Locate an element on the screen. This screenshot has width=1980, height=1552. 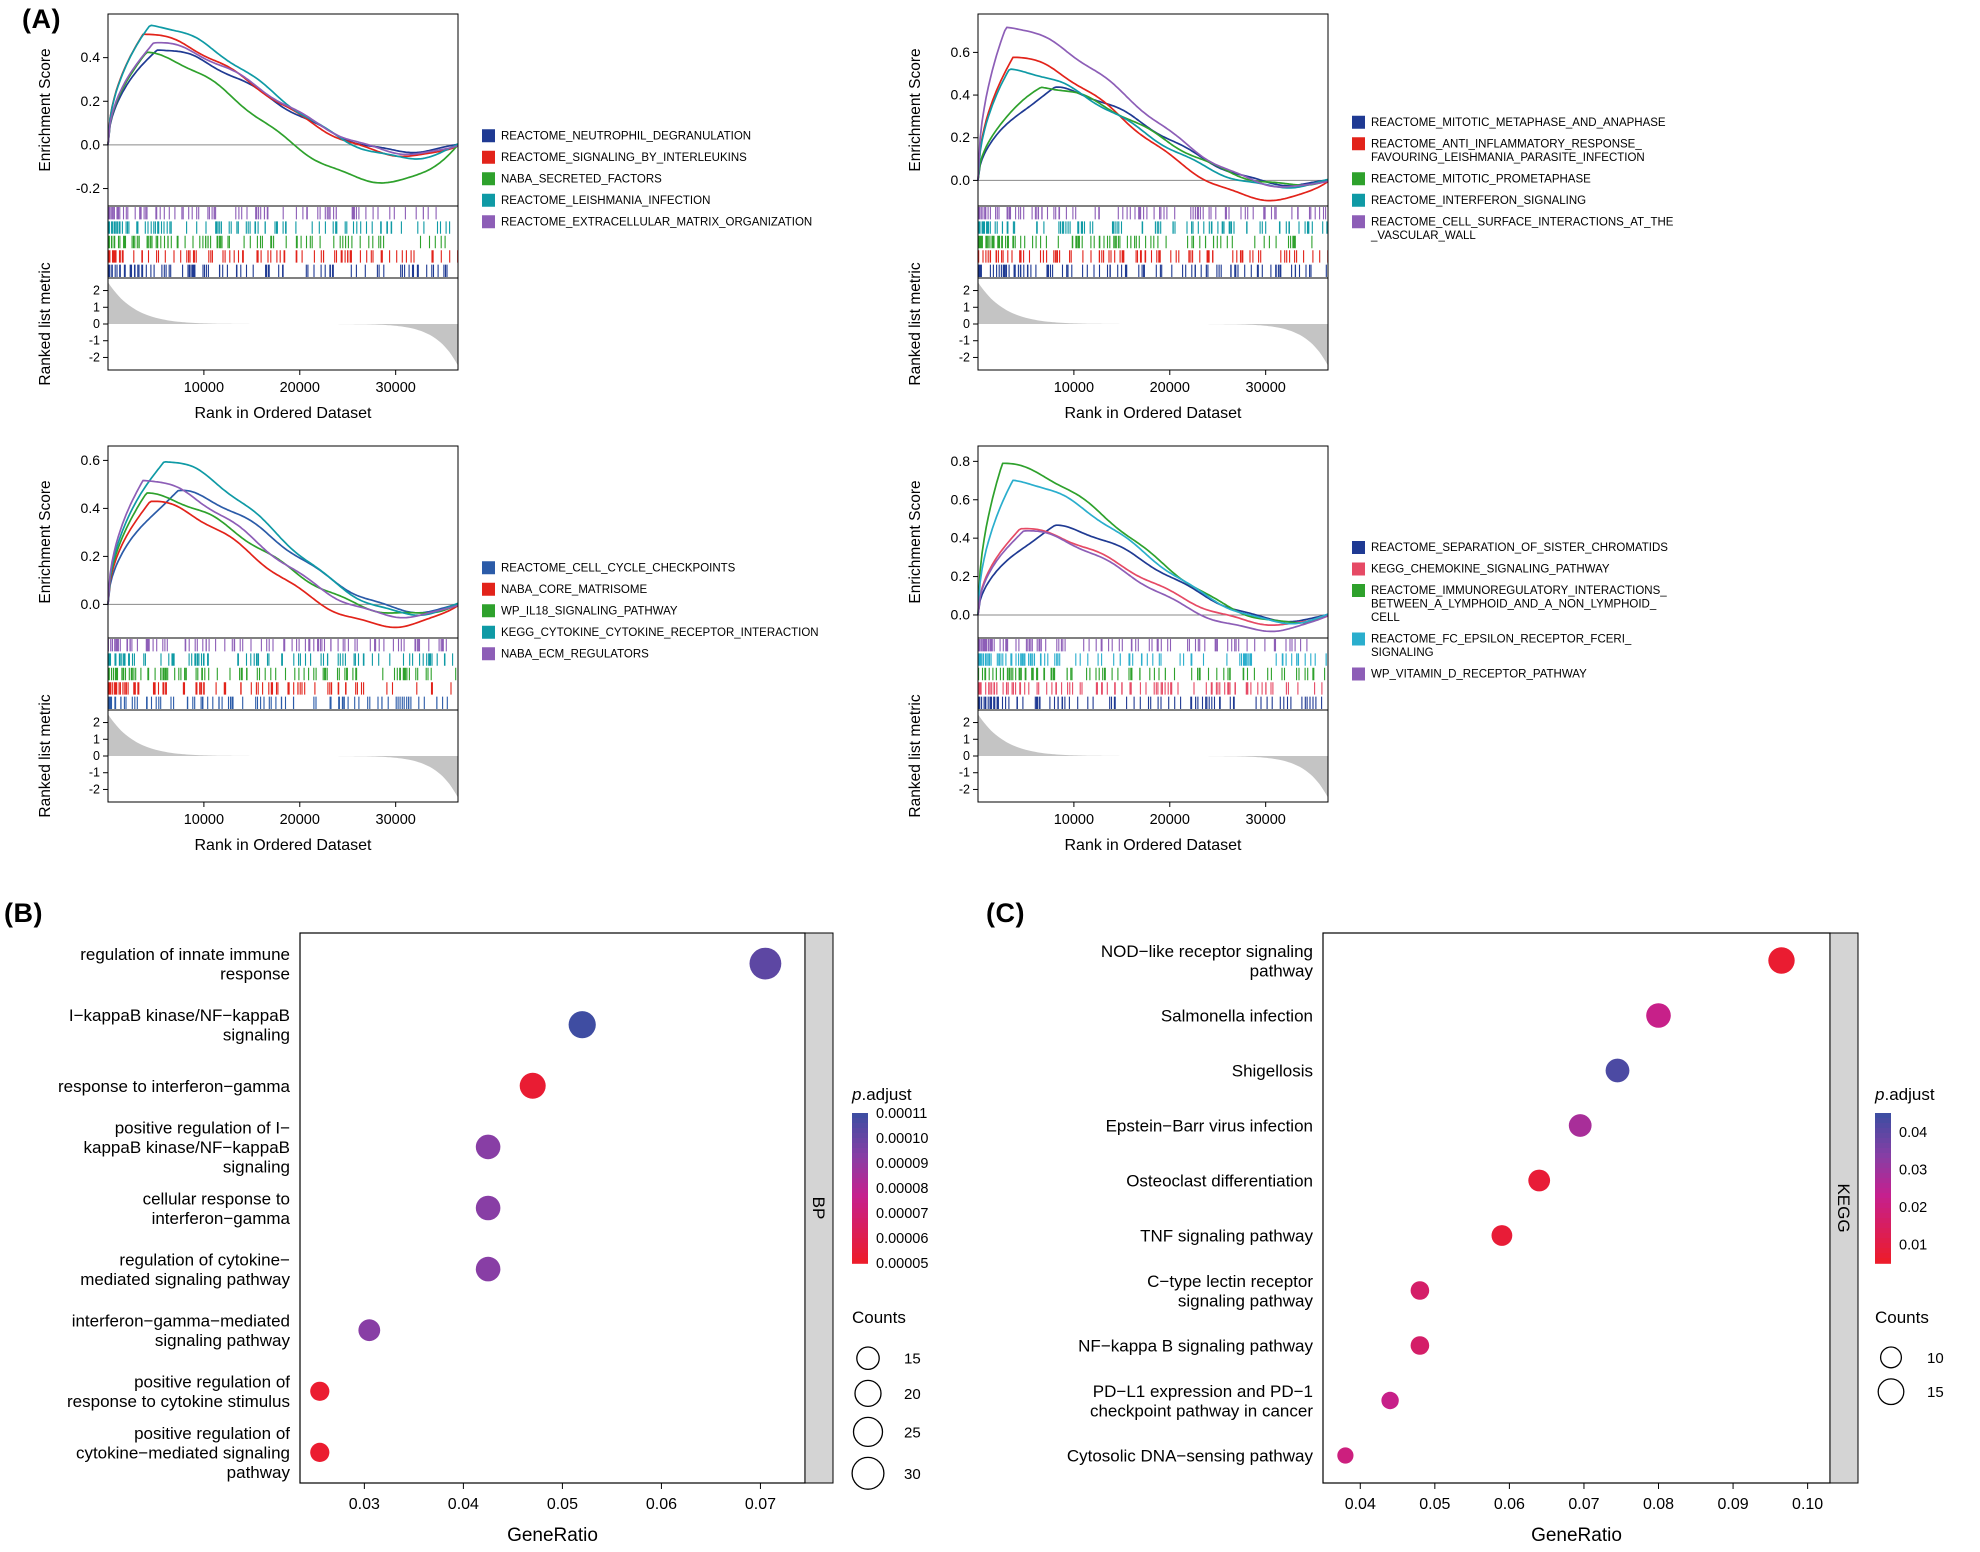
x-tick-label: 0.09 is located at coordinates (1733, 1504).